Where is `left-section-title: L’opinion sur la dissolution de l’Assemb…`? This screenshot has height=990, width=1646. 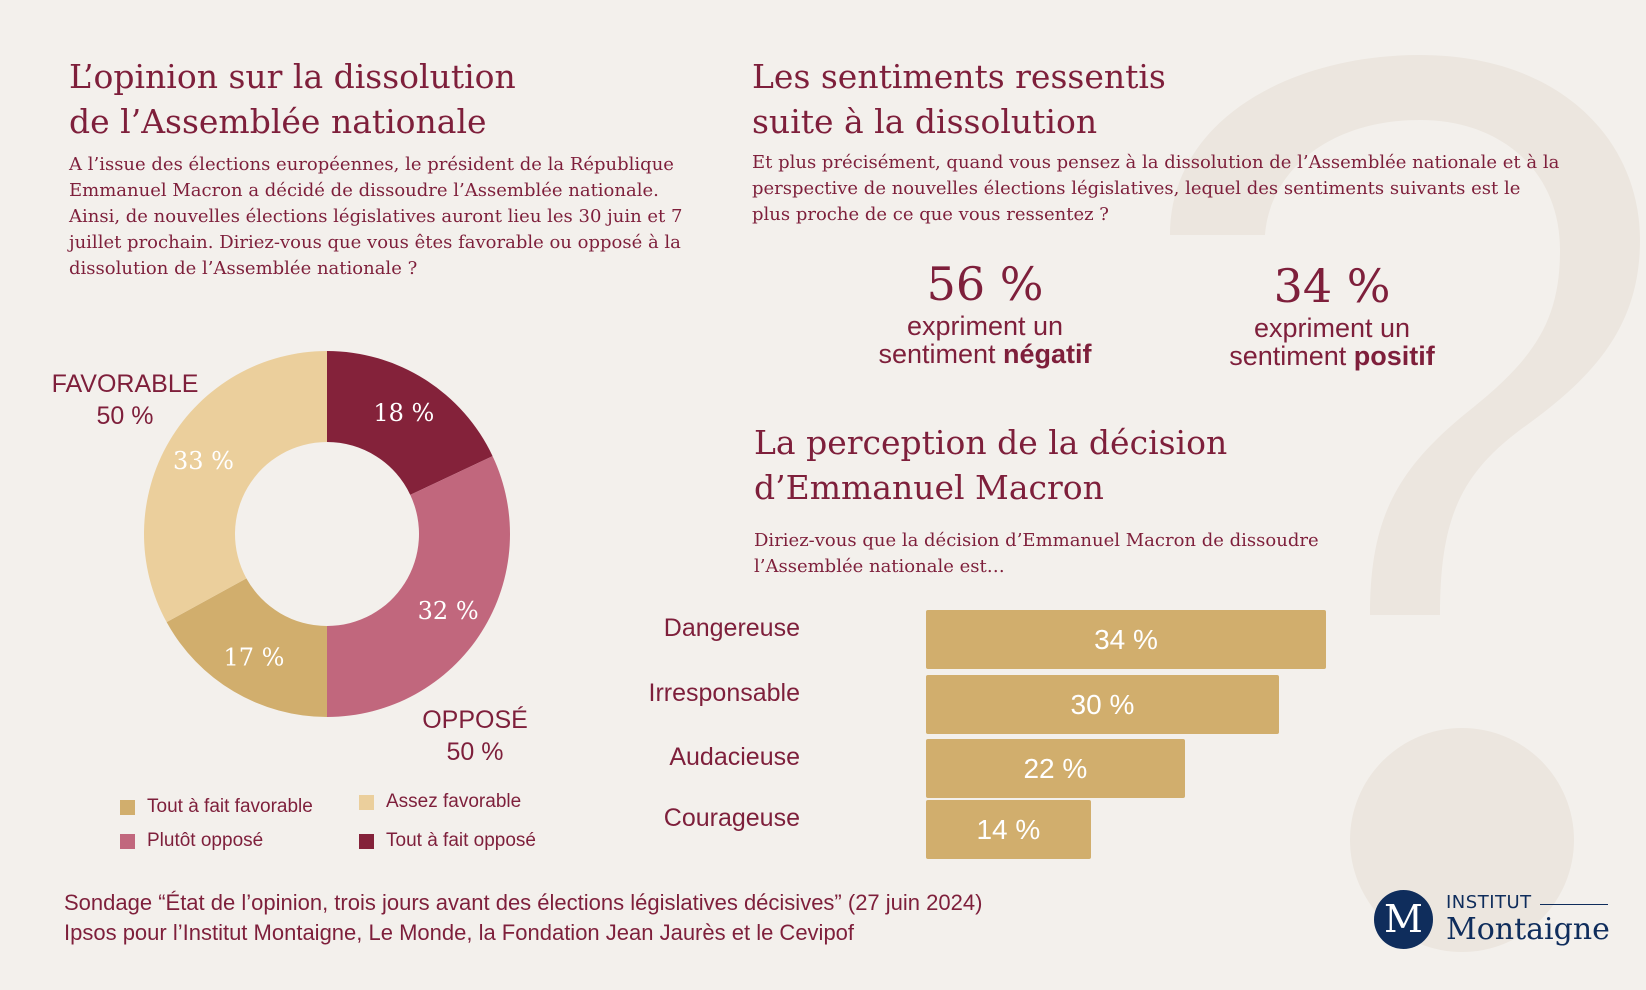 left-section-title: L’opinion sur la dissolution de l’Assemb… is located at coordinates (349, 99).